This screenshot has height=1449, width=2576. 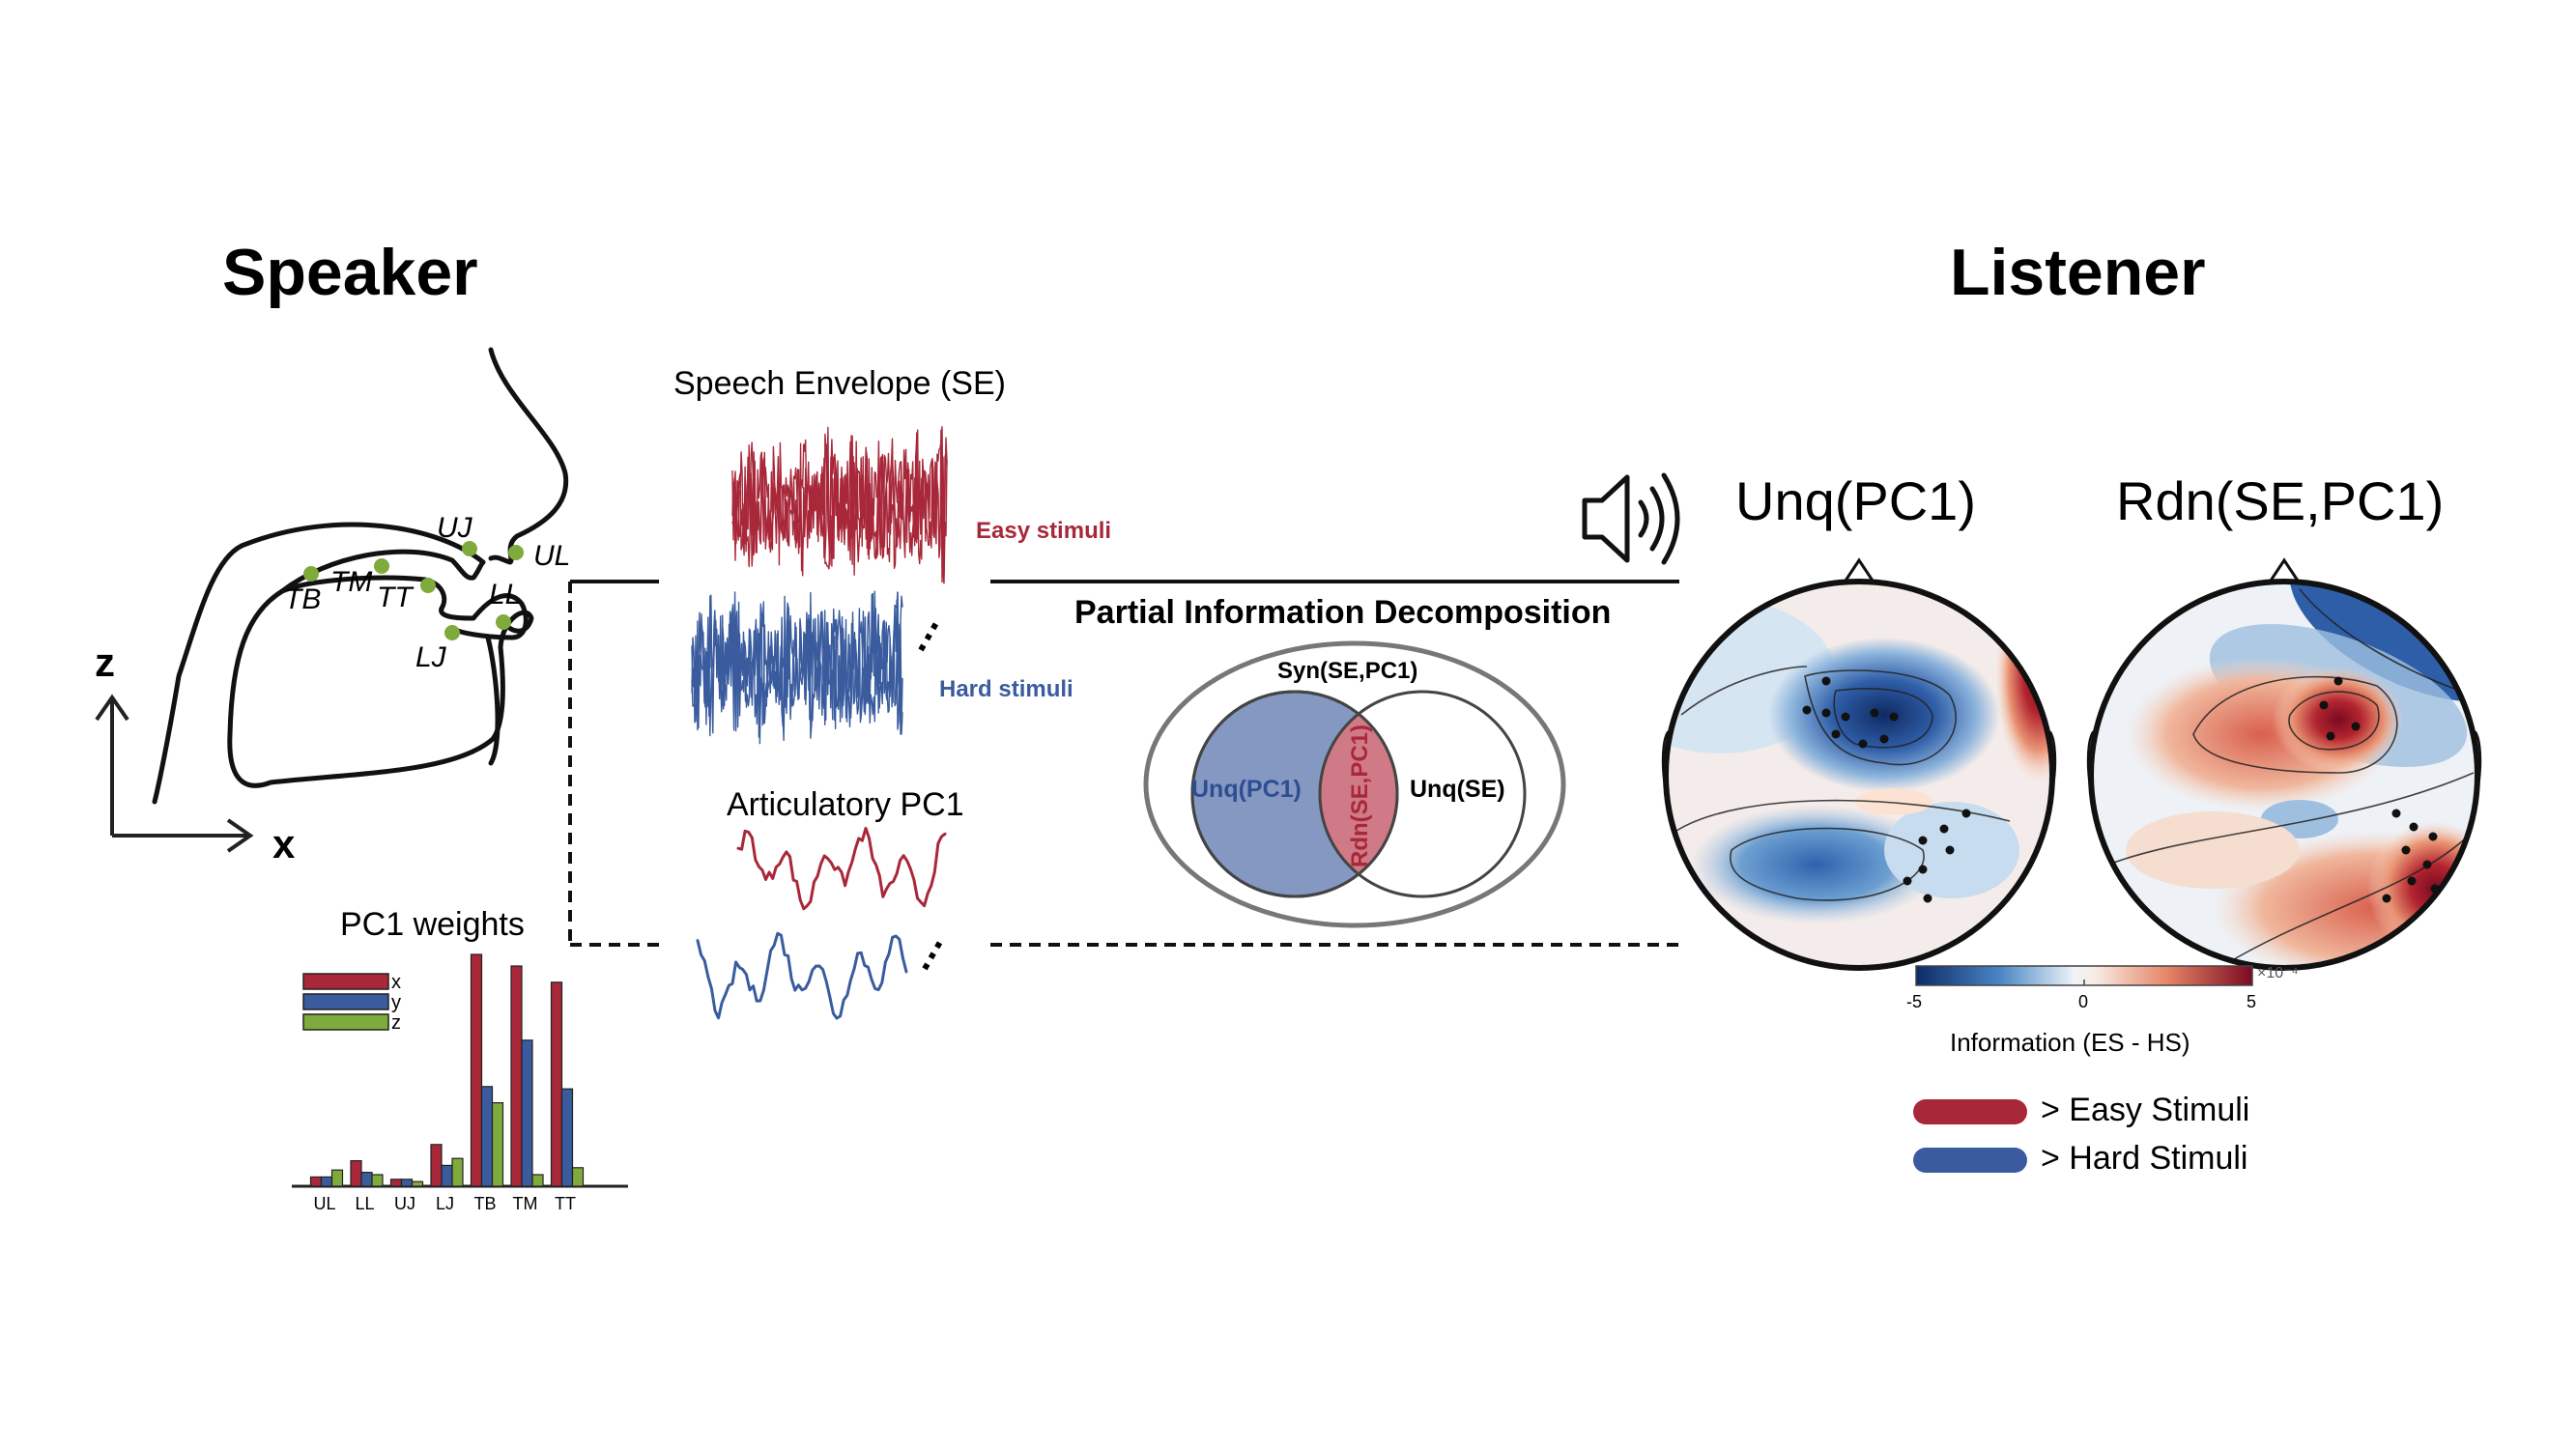 What do you see at coordinates (840, 383) in the screenshot?
I see `speech-envelope-title: Speech Envelope (SE)` at bounding box center [840, 383].